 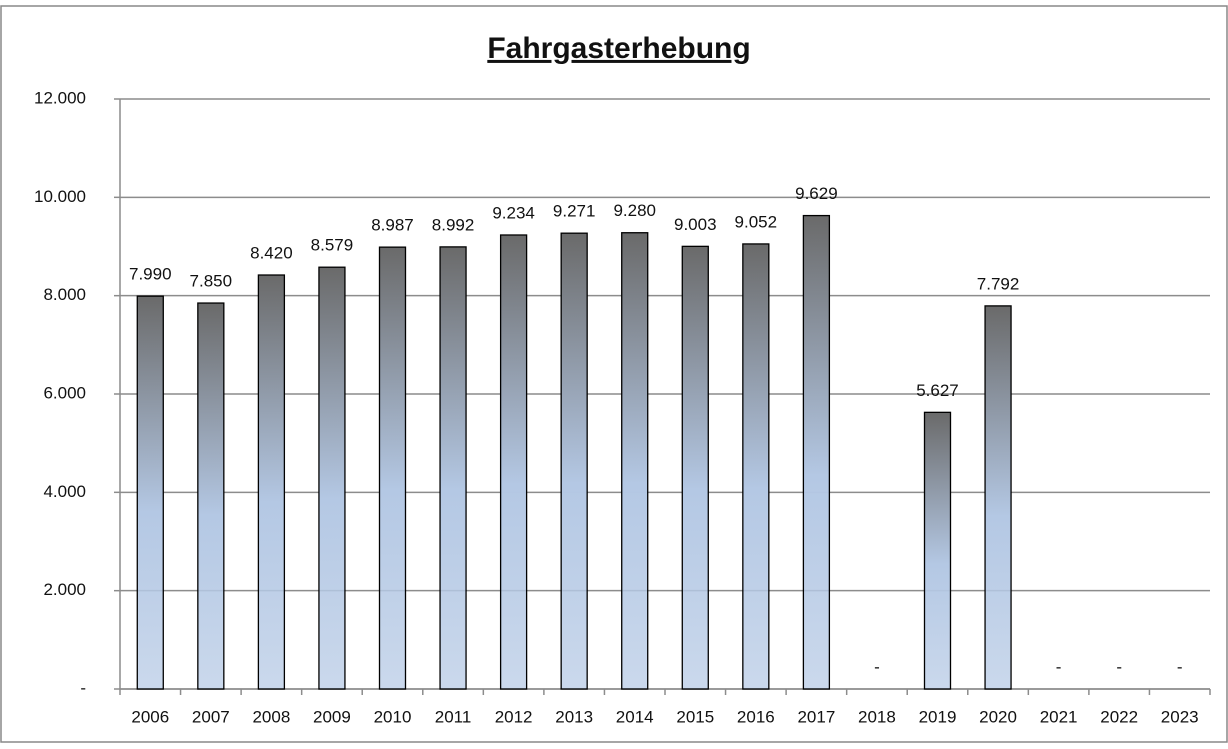 I want to click on data-label: 9.052, so click(x=756, y=221).